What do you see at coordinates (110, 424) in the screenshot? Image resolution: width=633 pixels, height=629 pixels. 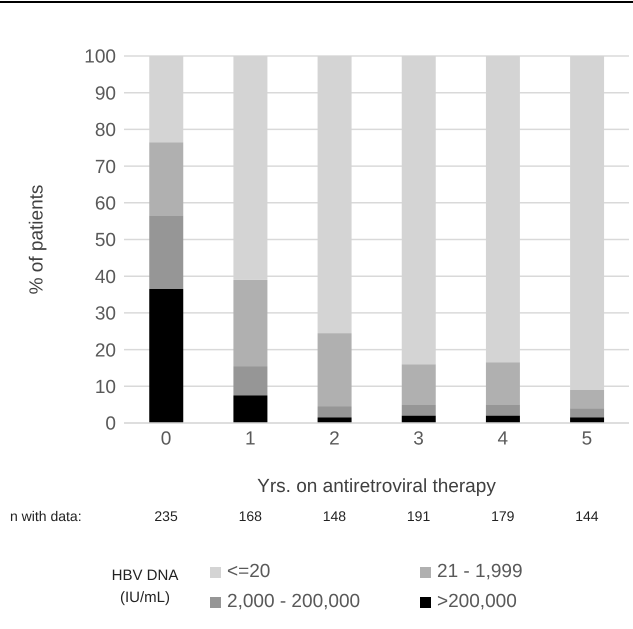 I see `y-tick-label: 0` at bounding box center [110, 424].